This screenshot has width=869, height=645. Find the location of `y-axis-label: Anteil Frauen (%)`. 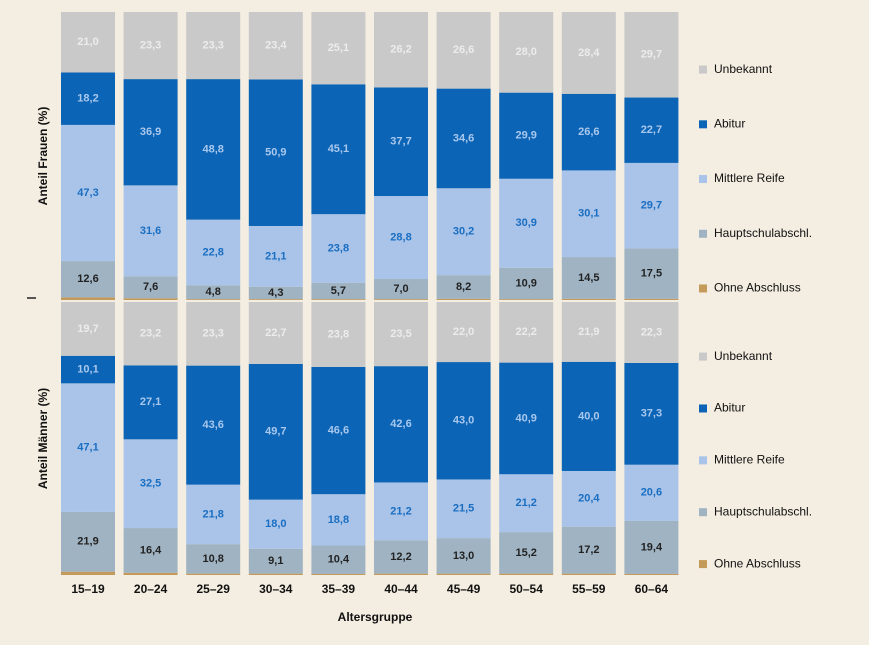

y-axis-label: Anteil Frauen (%) is located at coordinates (43, 156).